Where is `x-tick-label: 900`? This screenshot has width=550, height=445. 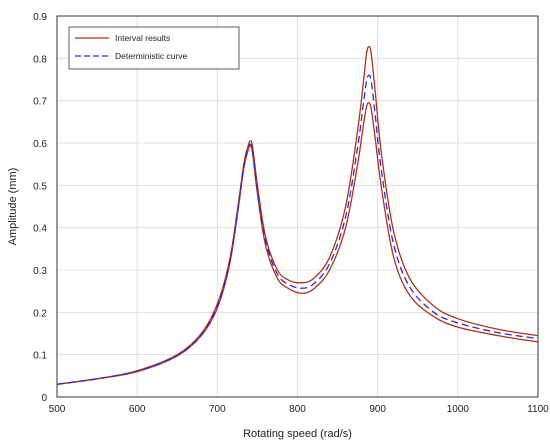 x-tick-label: 900 is located at coordinates (377, 409).